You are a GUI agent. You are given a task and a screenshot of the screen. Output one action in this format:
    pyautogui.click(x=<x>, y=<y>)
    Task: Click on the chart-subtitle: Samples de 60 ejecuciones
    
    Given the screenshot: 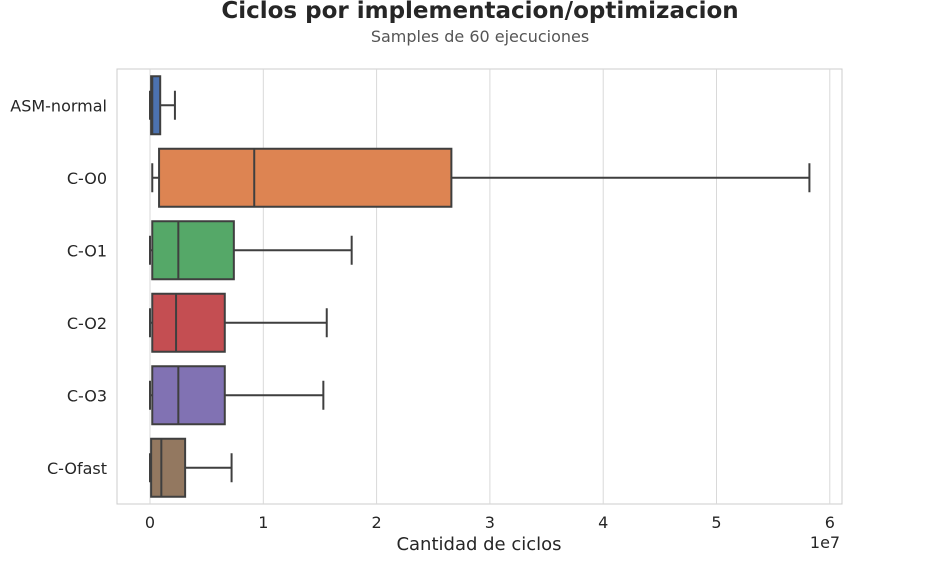 What is the action you would take?
    pyautogui.click(x=480, y=36)
    